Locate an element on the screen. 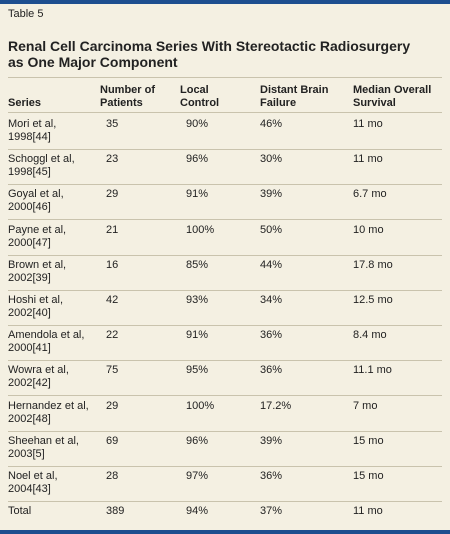  cell-value: 12.5 mo is located at coordinates (373, 300).